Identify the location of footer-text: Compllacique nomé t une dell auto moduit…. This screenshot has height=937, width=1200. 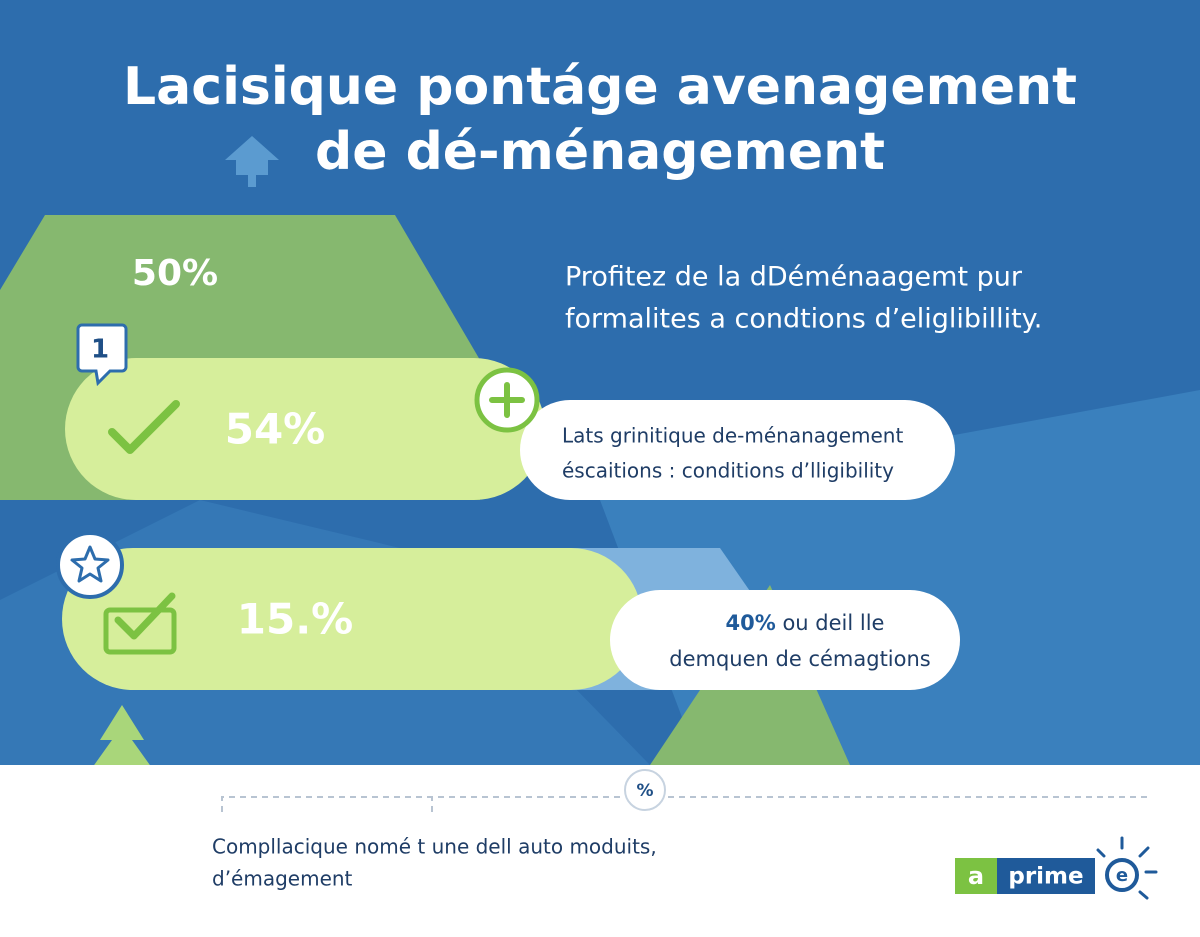
(434, 847).